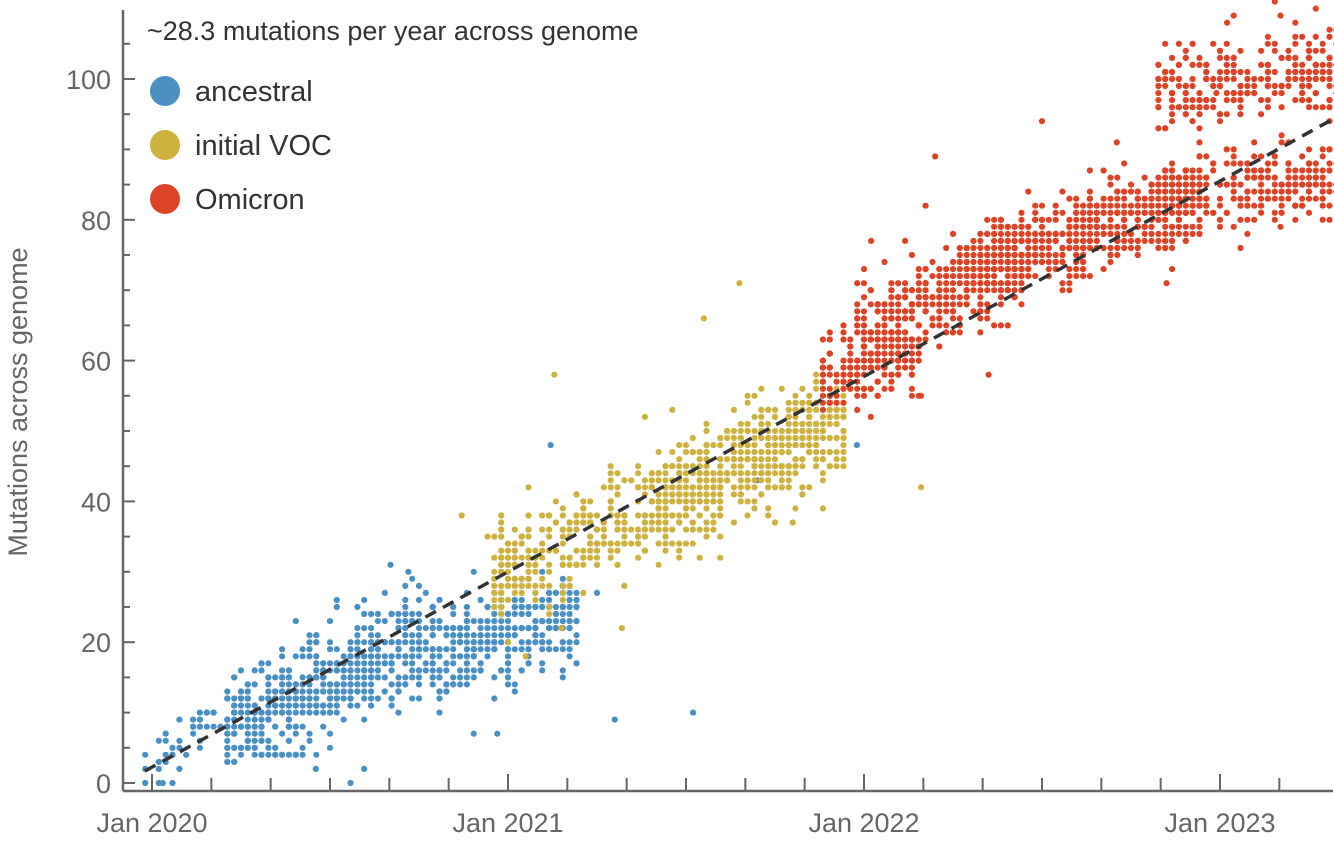 The width and height of the screenshot is (1334, 847). I want to click on legend-item-initial-voc: initial VOC, so click(241, 146).